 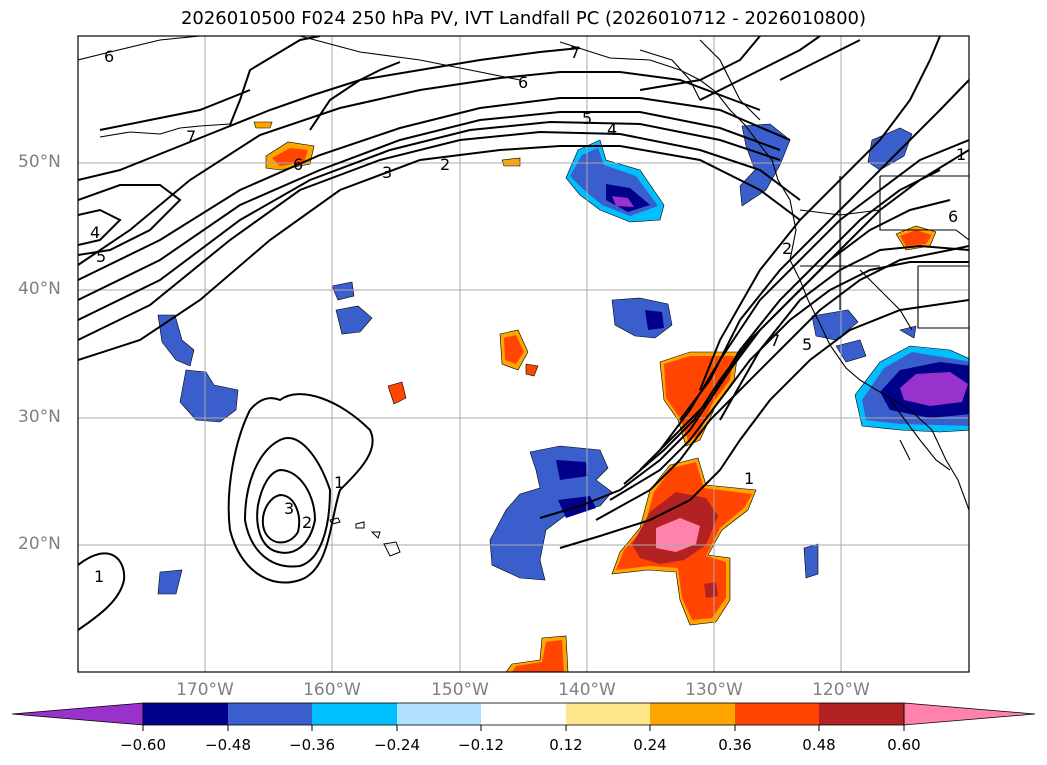 I want to click on lon-label: 170°W, so click(x=205, y=690).